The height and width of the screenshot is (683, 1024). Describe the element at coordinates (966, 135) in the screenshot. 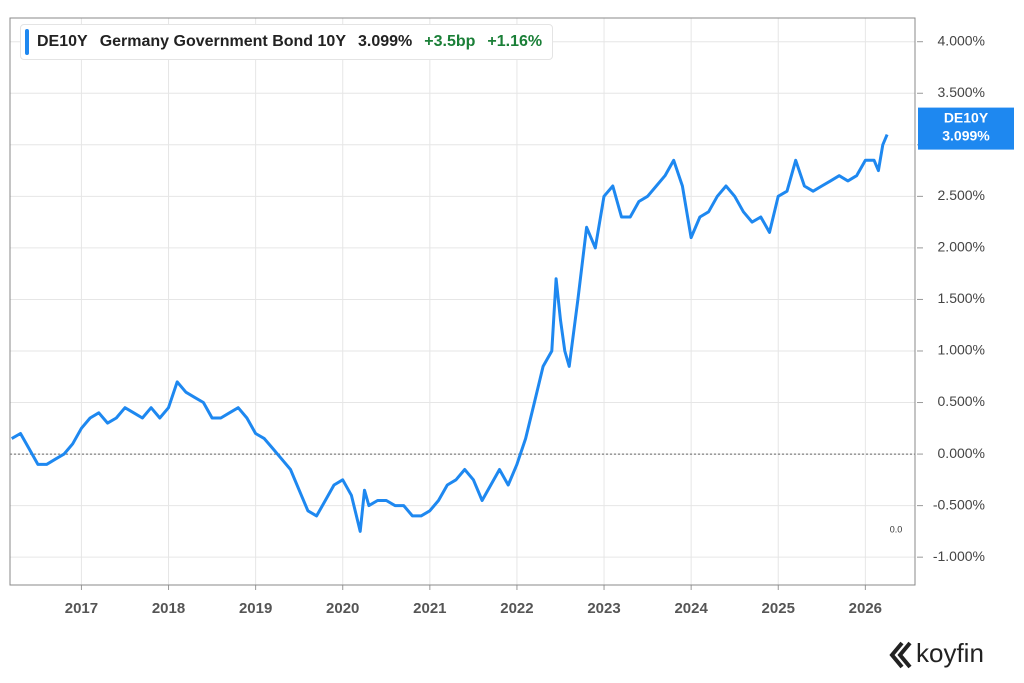

I see `price-tag-value: 3.099%` at that location.